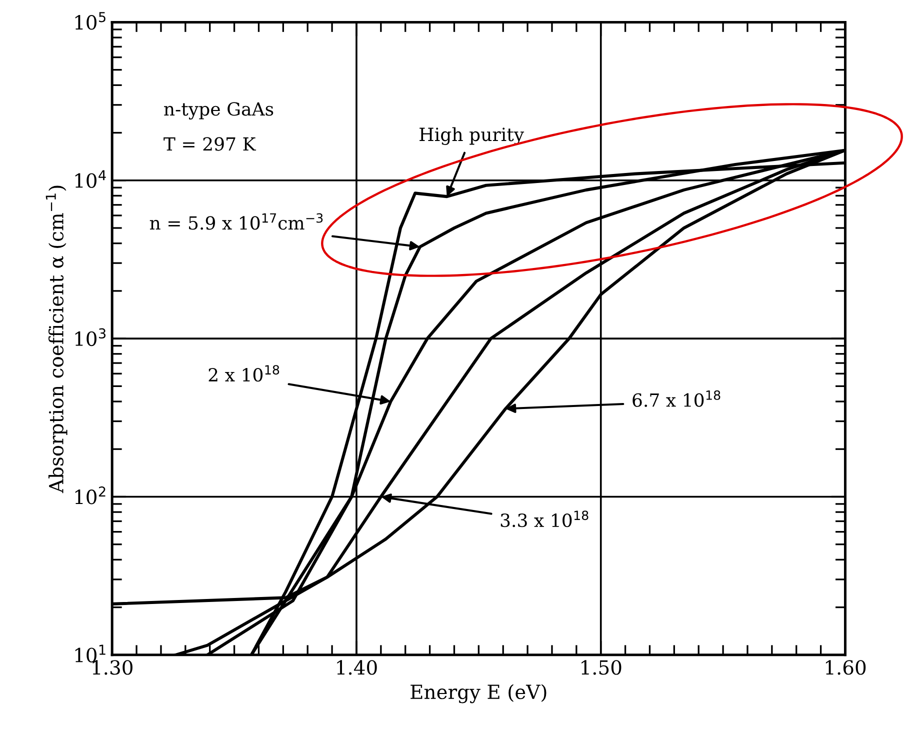  Describe the element at coordinates (472, 136) in the screenshot. I see `annotation: High purity` at that location.